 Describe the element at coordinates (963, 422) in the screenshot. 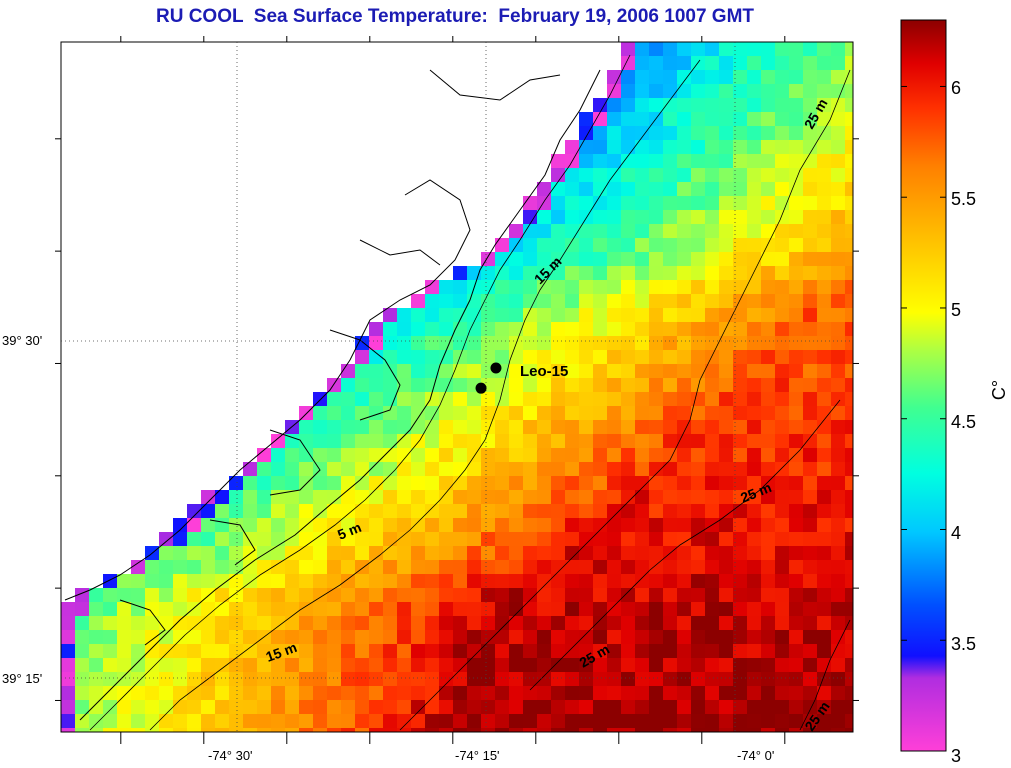

I see `colorbar-tick-label: 4.5` at that location.